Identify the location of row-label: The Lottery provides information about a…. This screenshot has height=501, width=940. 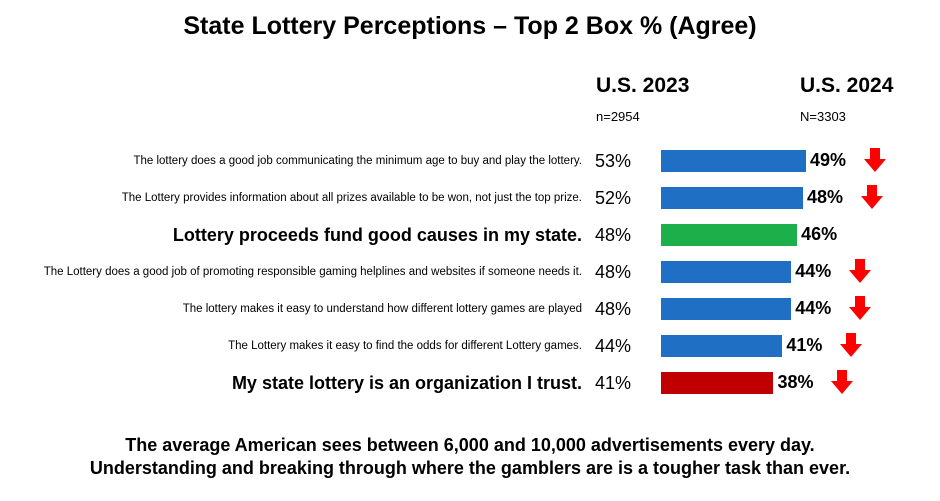
(351, 198).